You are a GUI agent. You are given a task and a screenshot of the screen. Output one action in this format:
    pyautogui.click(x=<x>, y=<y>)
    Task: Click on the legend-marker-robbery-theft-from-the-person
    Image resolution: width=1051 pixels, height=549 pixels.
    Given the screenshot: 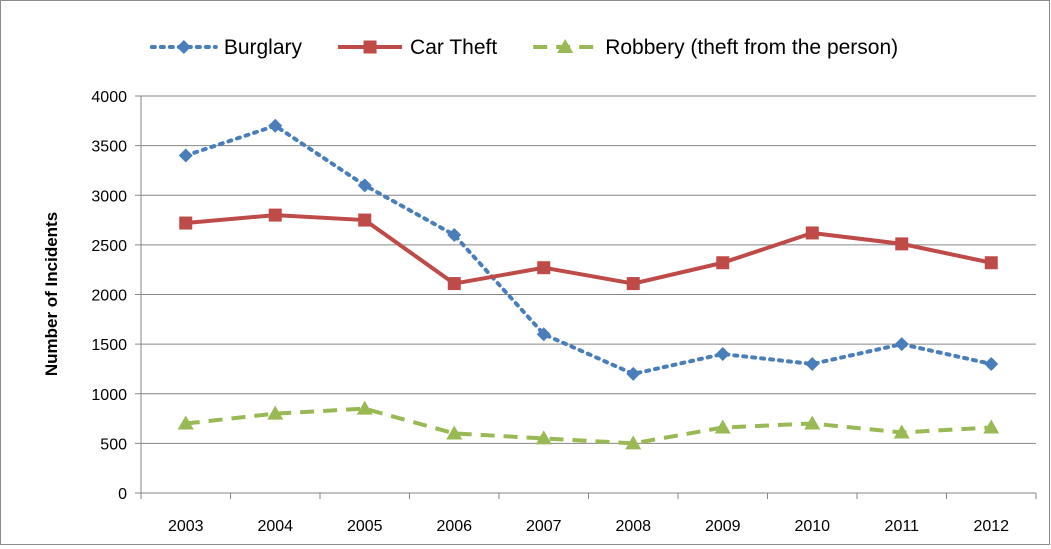 What is the action you would take?
    pyautogui.click(x=565, y=46)
    